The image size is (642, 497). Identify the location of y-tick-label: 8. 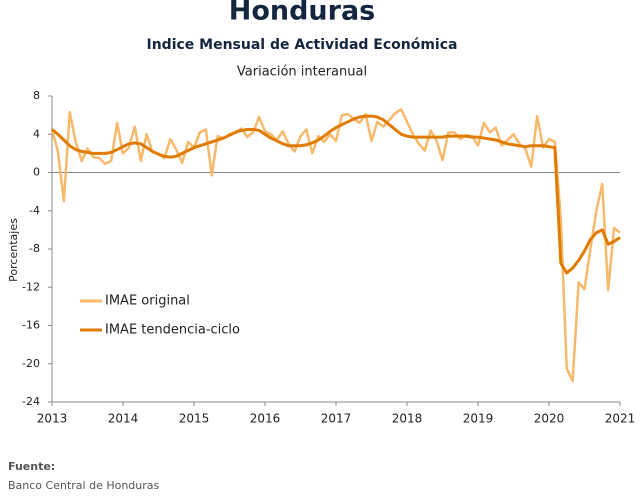
(36, 95).